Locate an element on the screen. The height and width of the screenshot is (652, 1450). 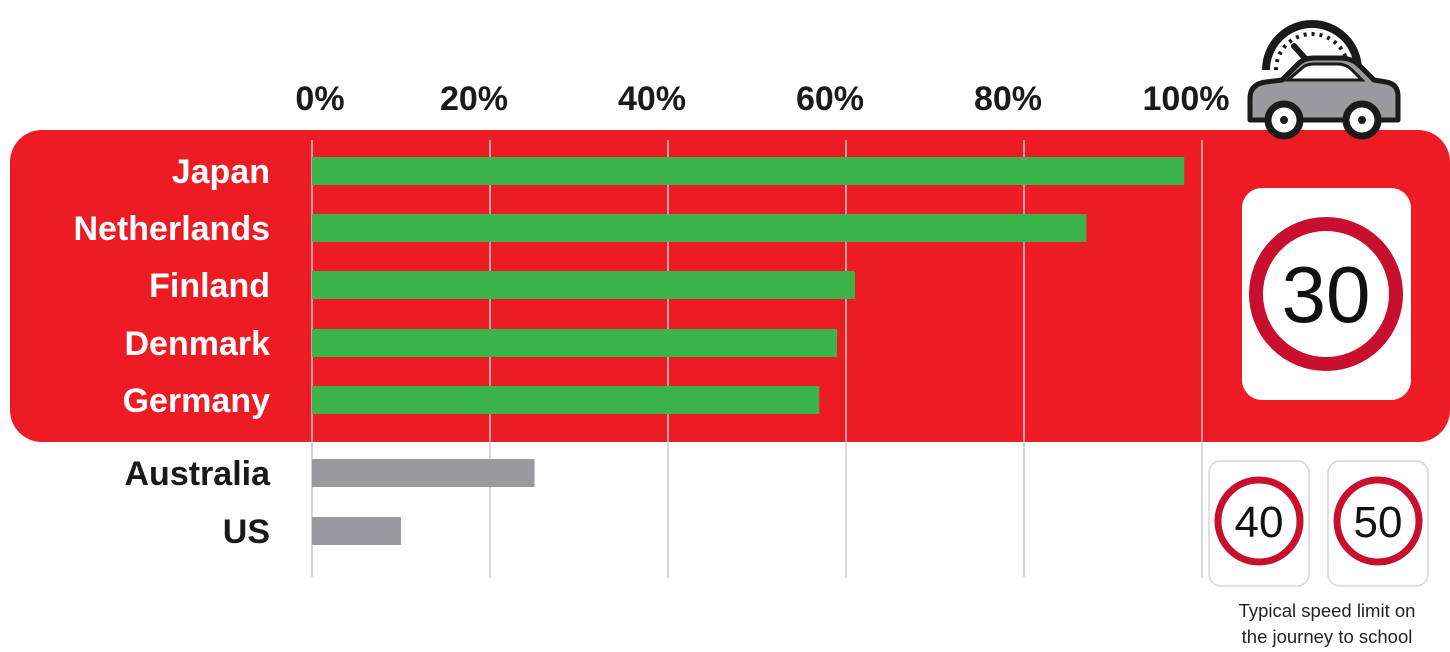
speed-sign-30-number: 30 is located at coordinates (1326, 294).